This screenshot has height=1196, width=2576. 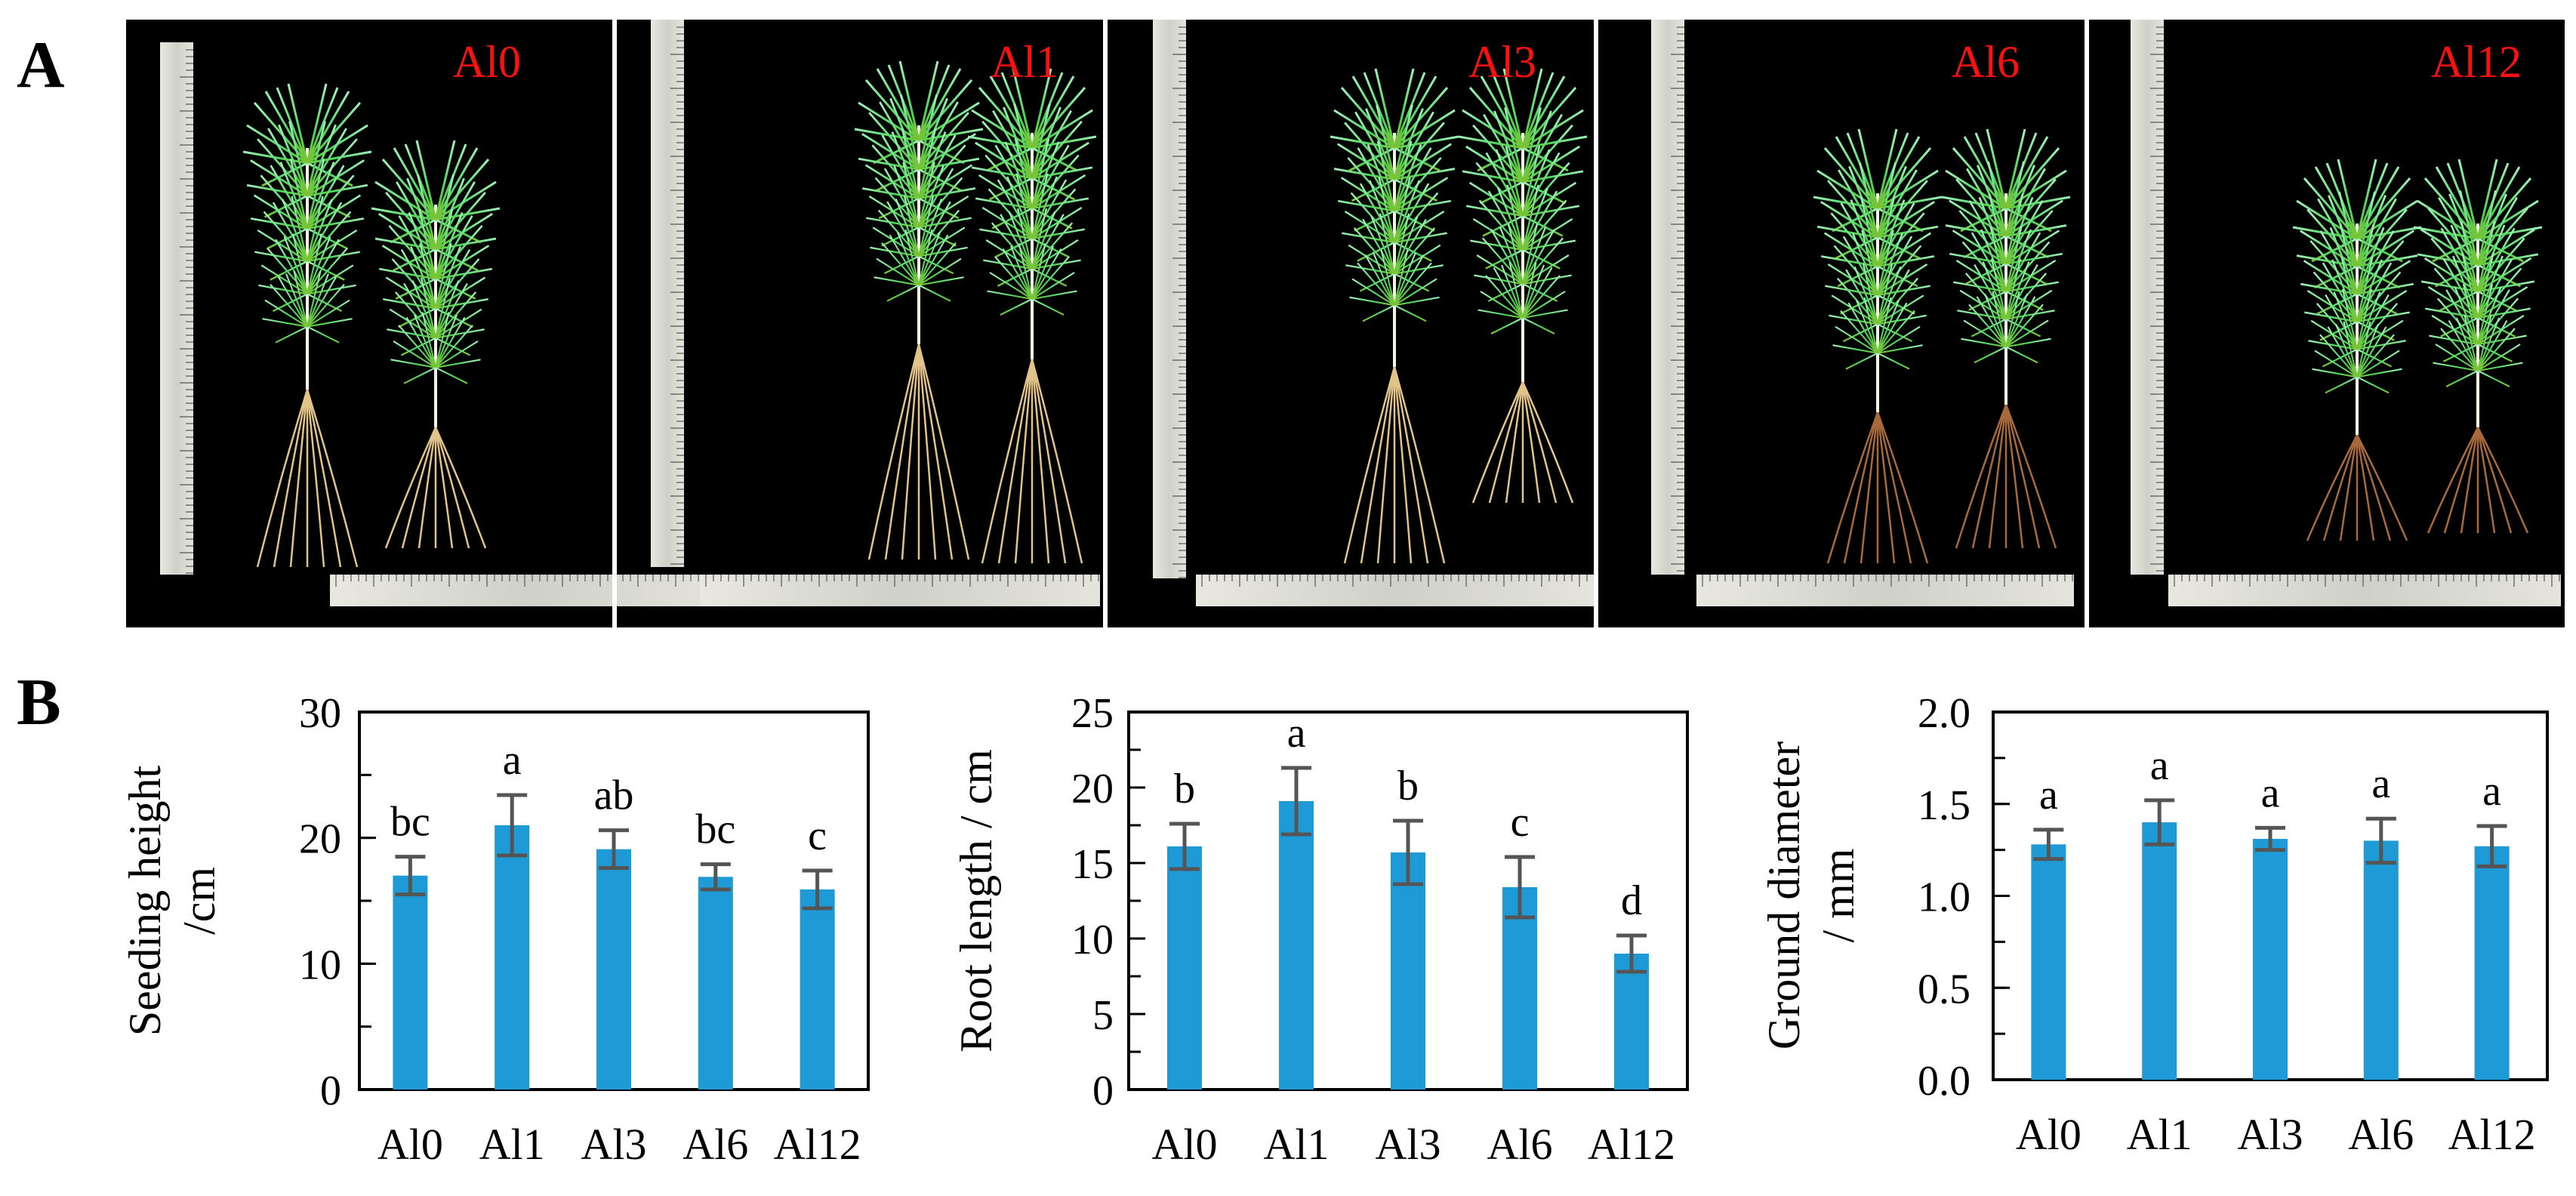 I want to click on y-tick-label: 15, so click(x=1092, y=865).